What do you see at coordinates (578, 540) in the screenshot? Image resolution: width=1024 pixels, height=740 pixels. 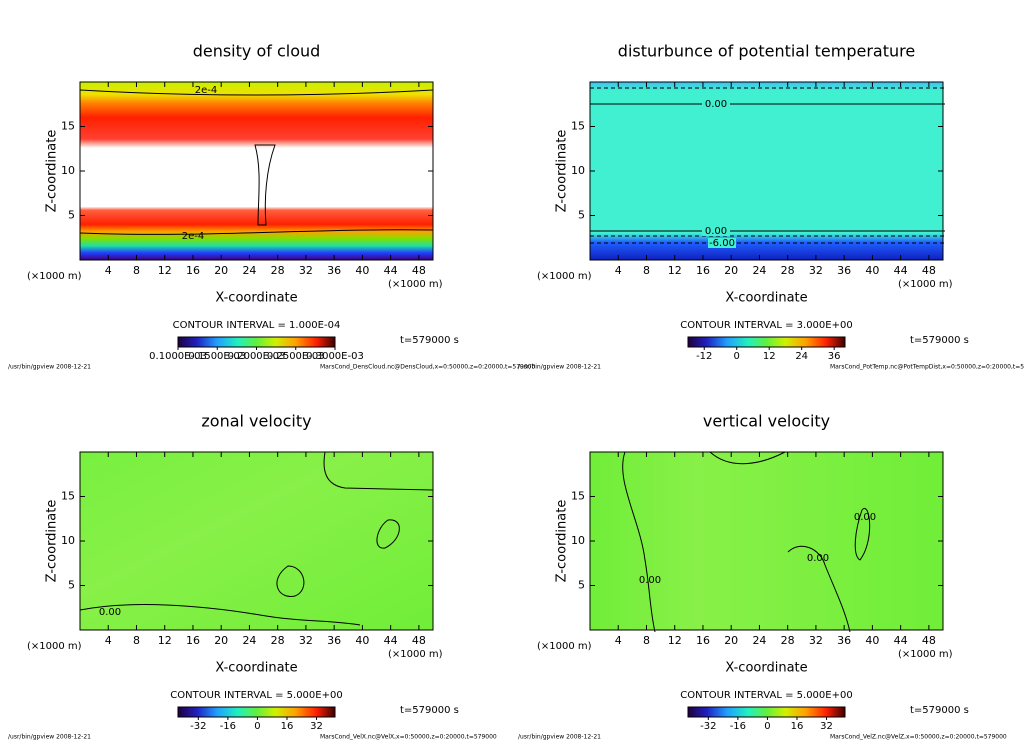 I see `y-tick-label: 10` at bounding box center [578, 540].